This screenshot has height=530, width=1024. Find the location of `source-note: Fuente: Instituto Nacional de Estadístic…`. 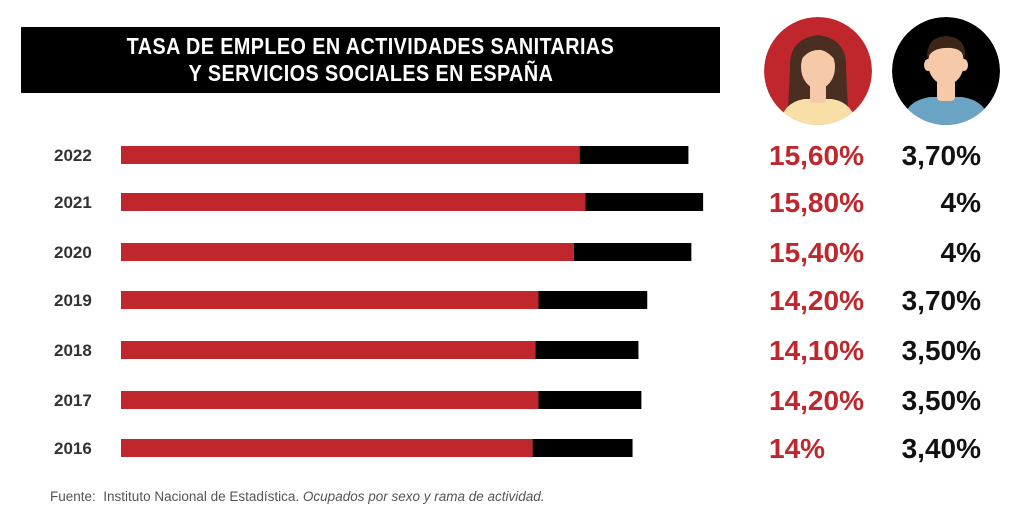

source-note: Fuente: Instituto Nacional de Estadístic… is located at coordinates (297, 496).